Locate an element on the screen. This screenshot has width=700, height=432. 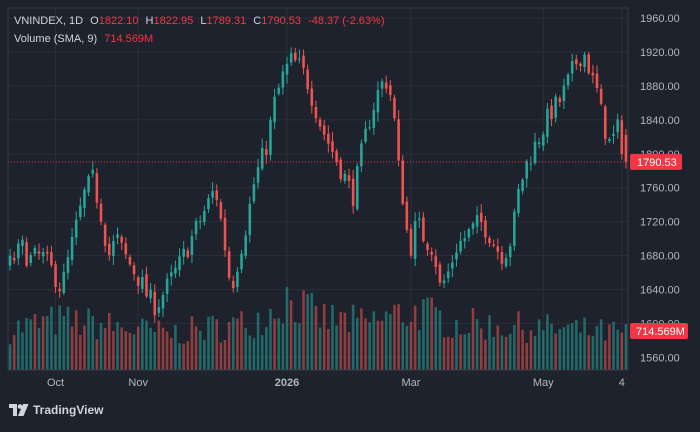
x-tick-label: 2026 is located at coordinates (287, 383).